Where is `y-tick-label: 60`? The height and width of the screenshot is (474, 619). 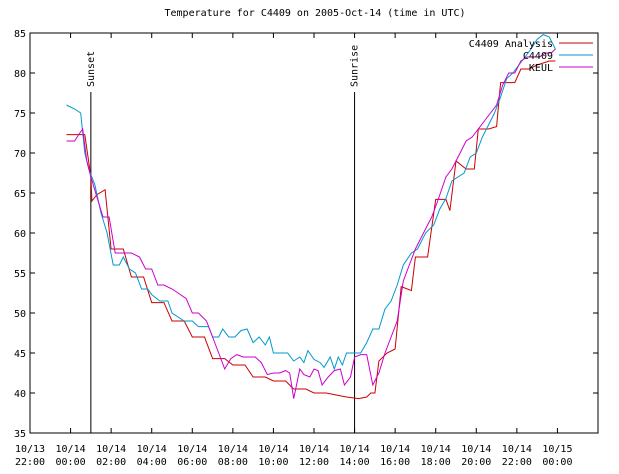 y-tick-label: 60 is located at coordinates (20, 234).